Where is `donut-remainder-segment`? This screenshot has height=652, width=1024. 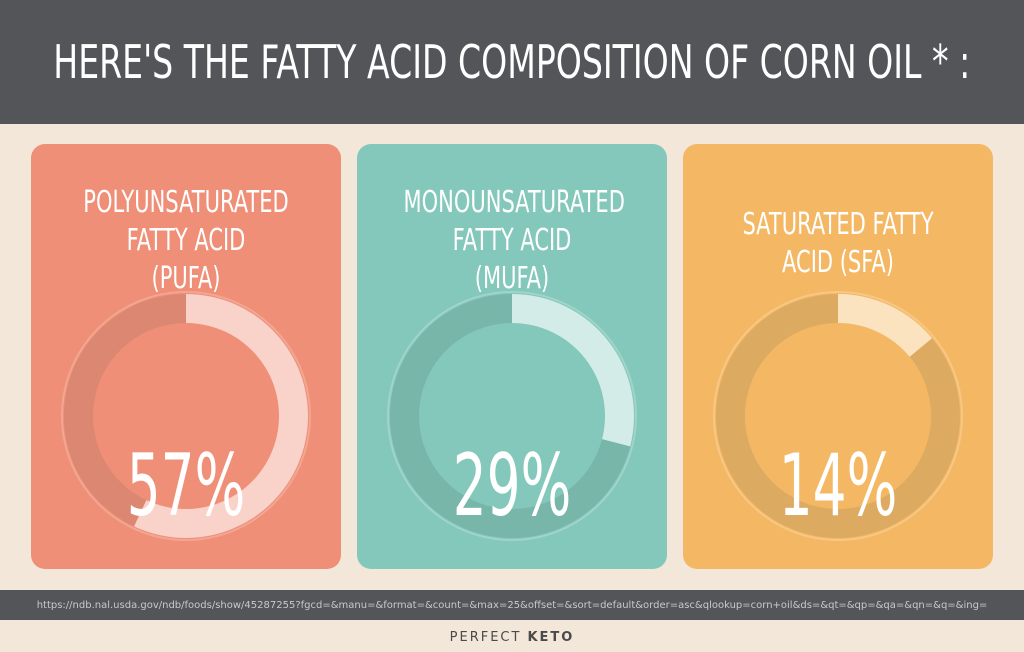
donut-remainder-segment is located at coordinates (125, 410).